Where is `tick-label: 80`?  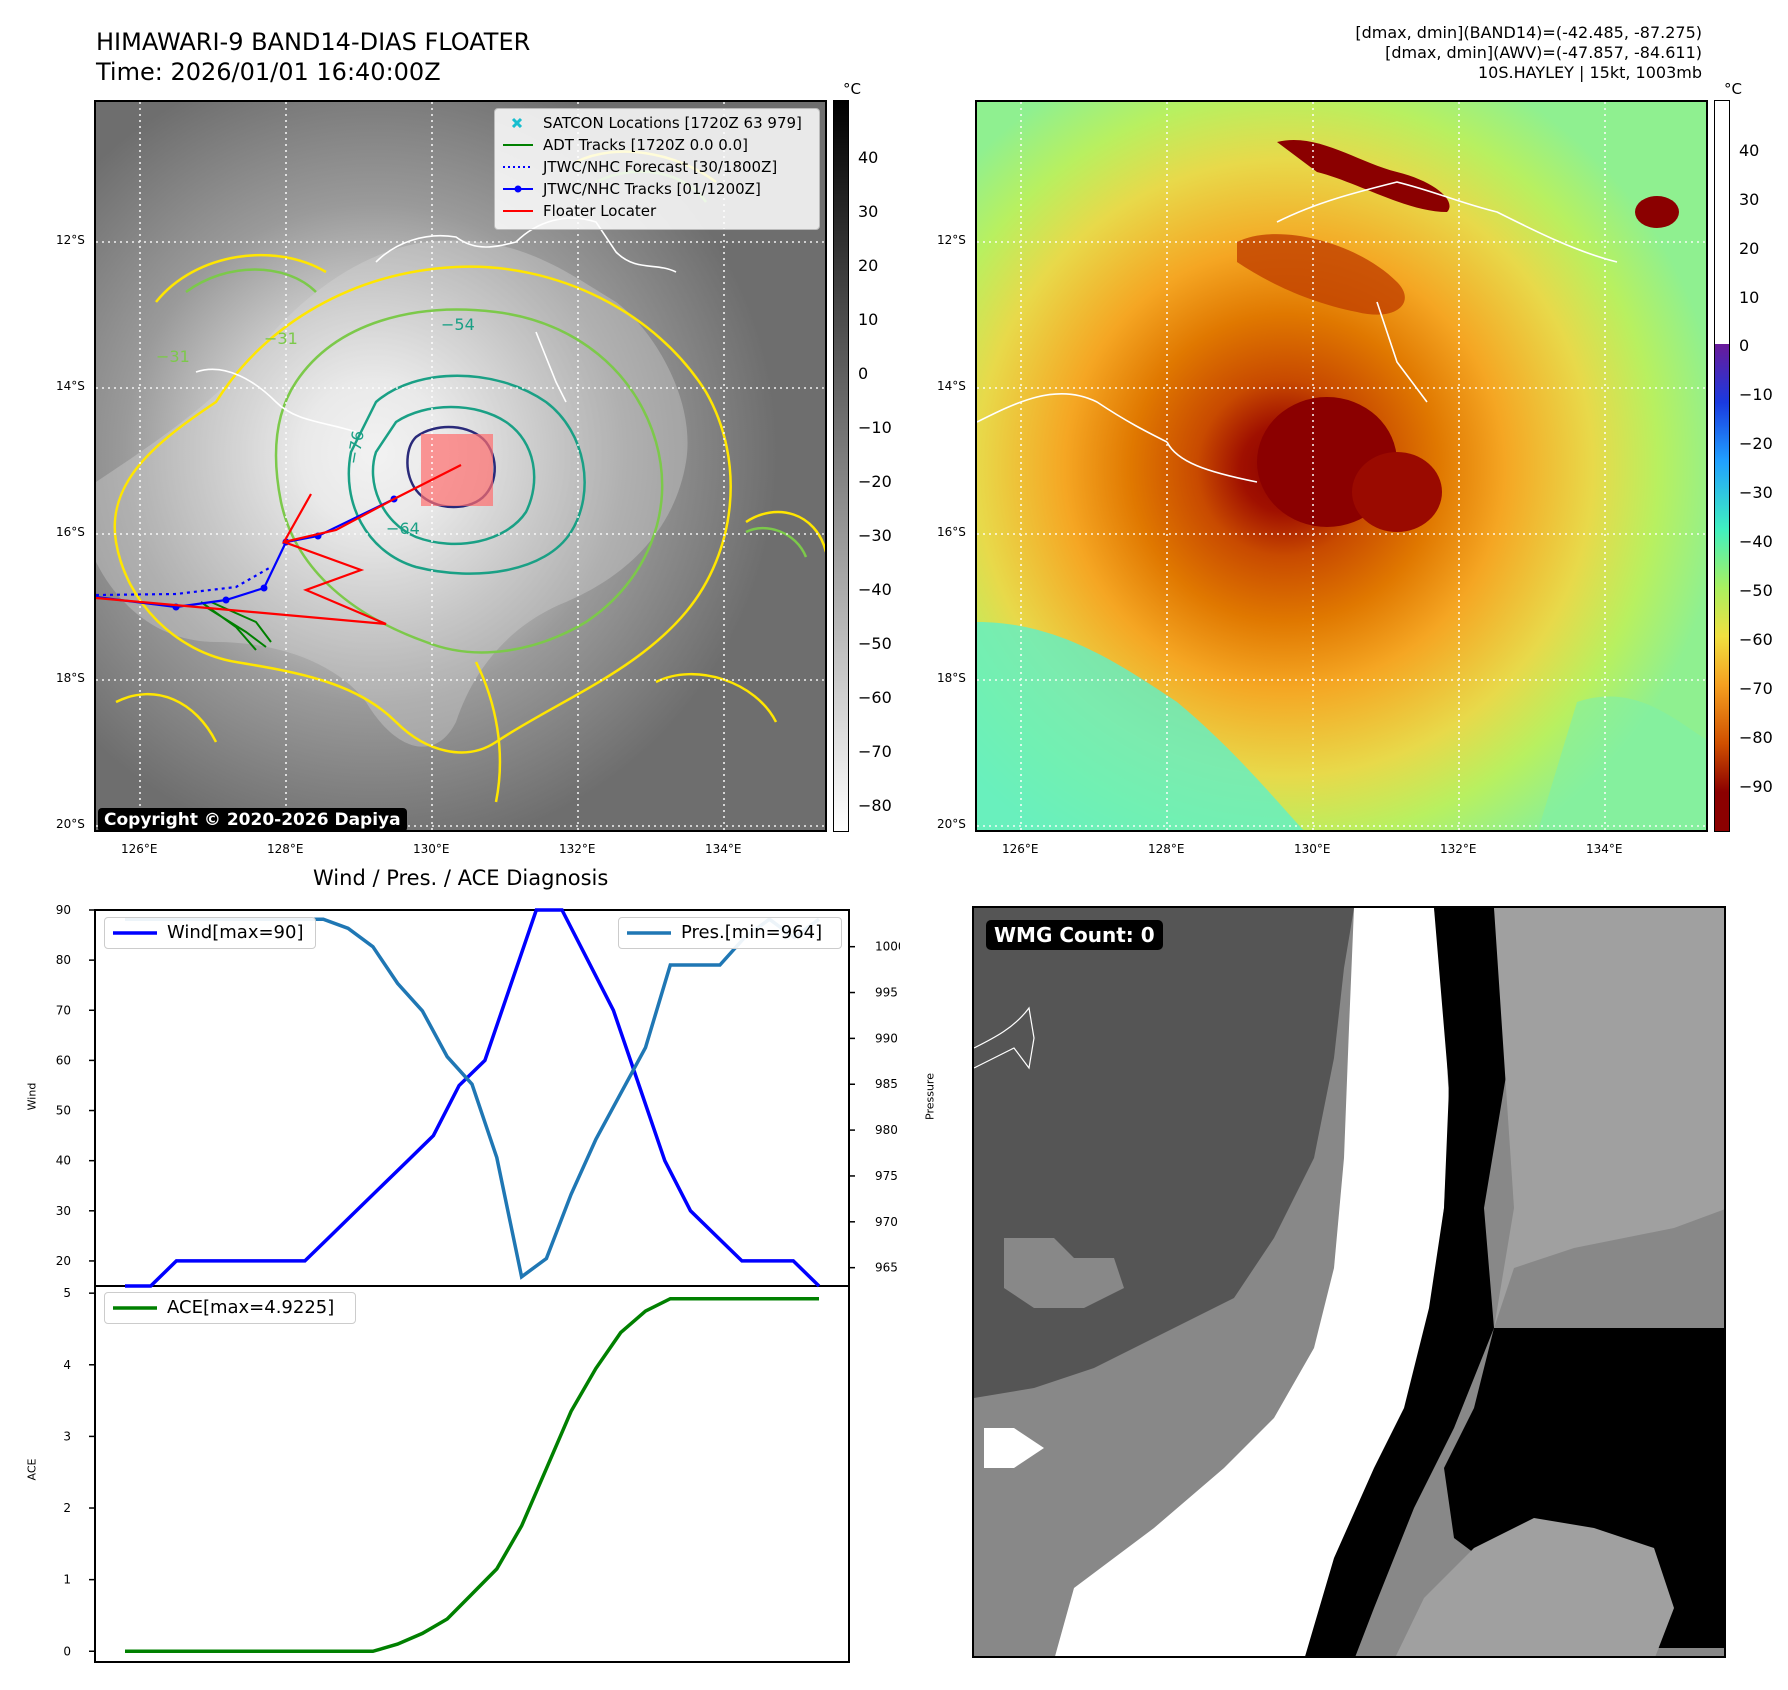 tick-label: 80 is located at coordinates (63, 960).